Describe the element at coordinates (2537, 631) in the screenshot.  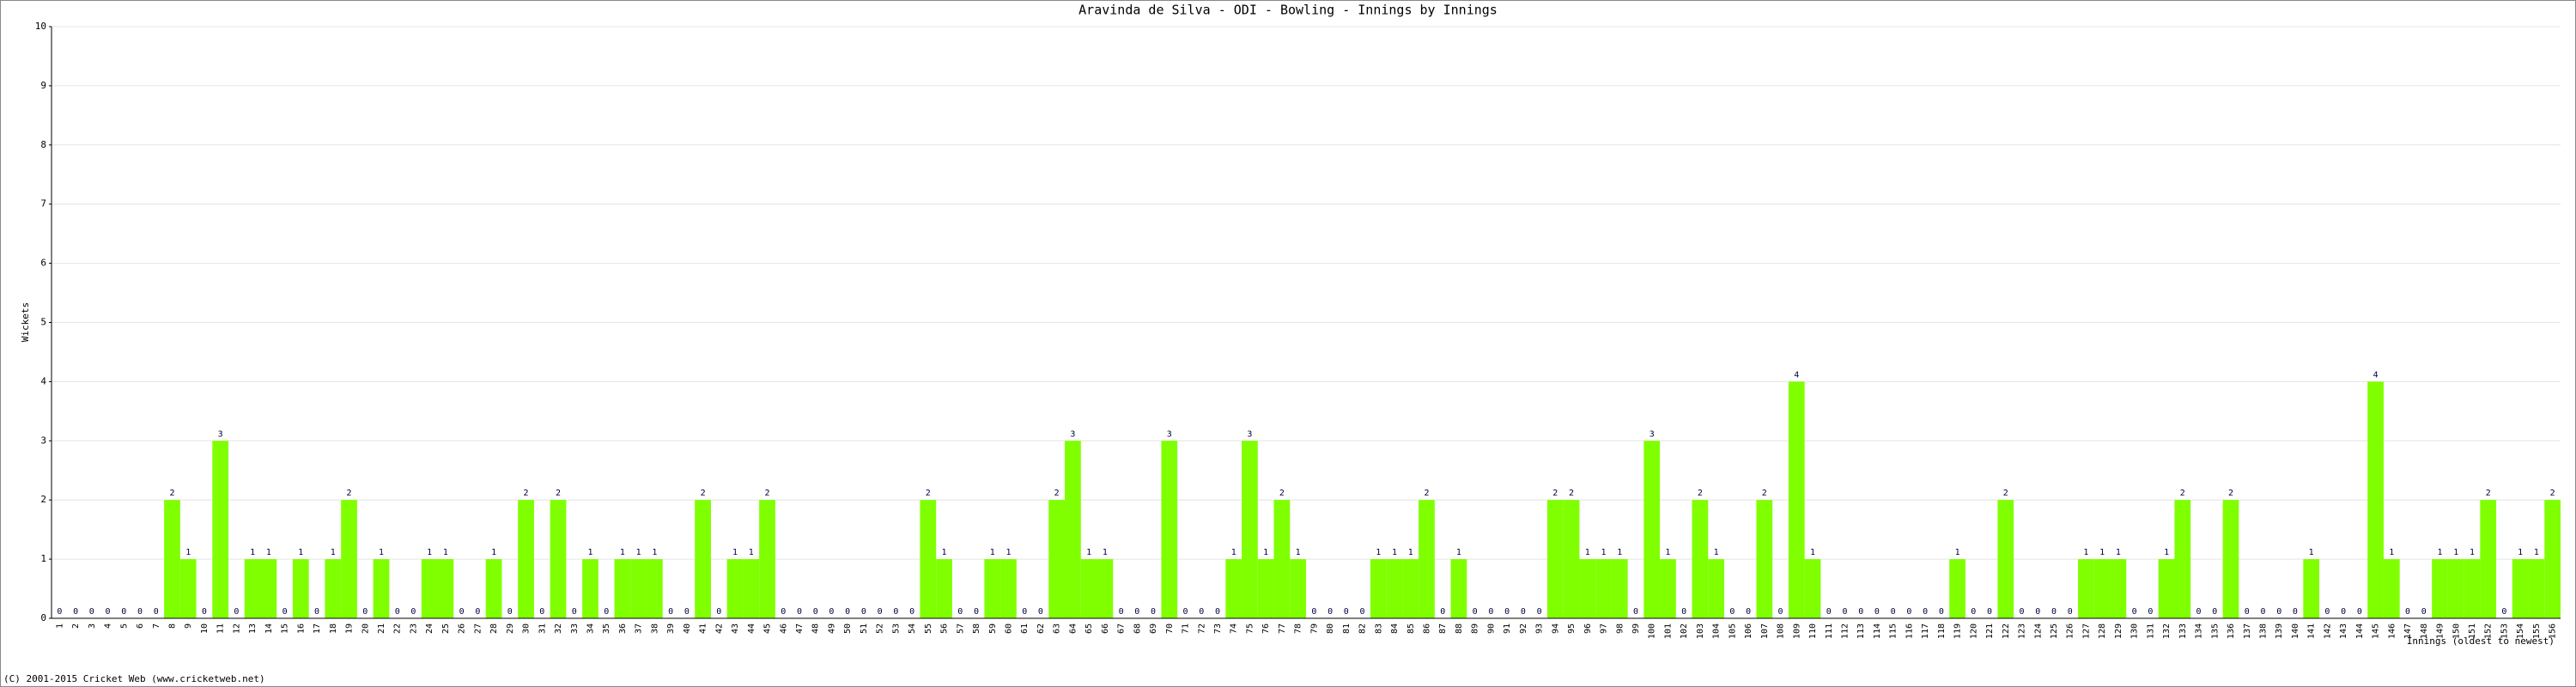
I see `x-tick-label: 155` at that location.